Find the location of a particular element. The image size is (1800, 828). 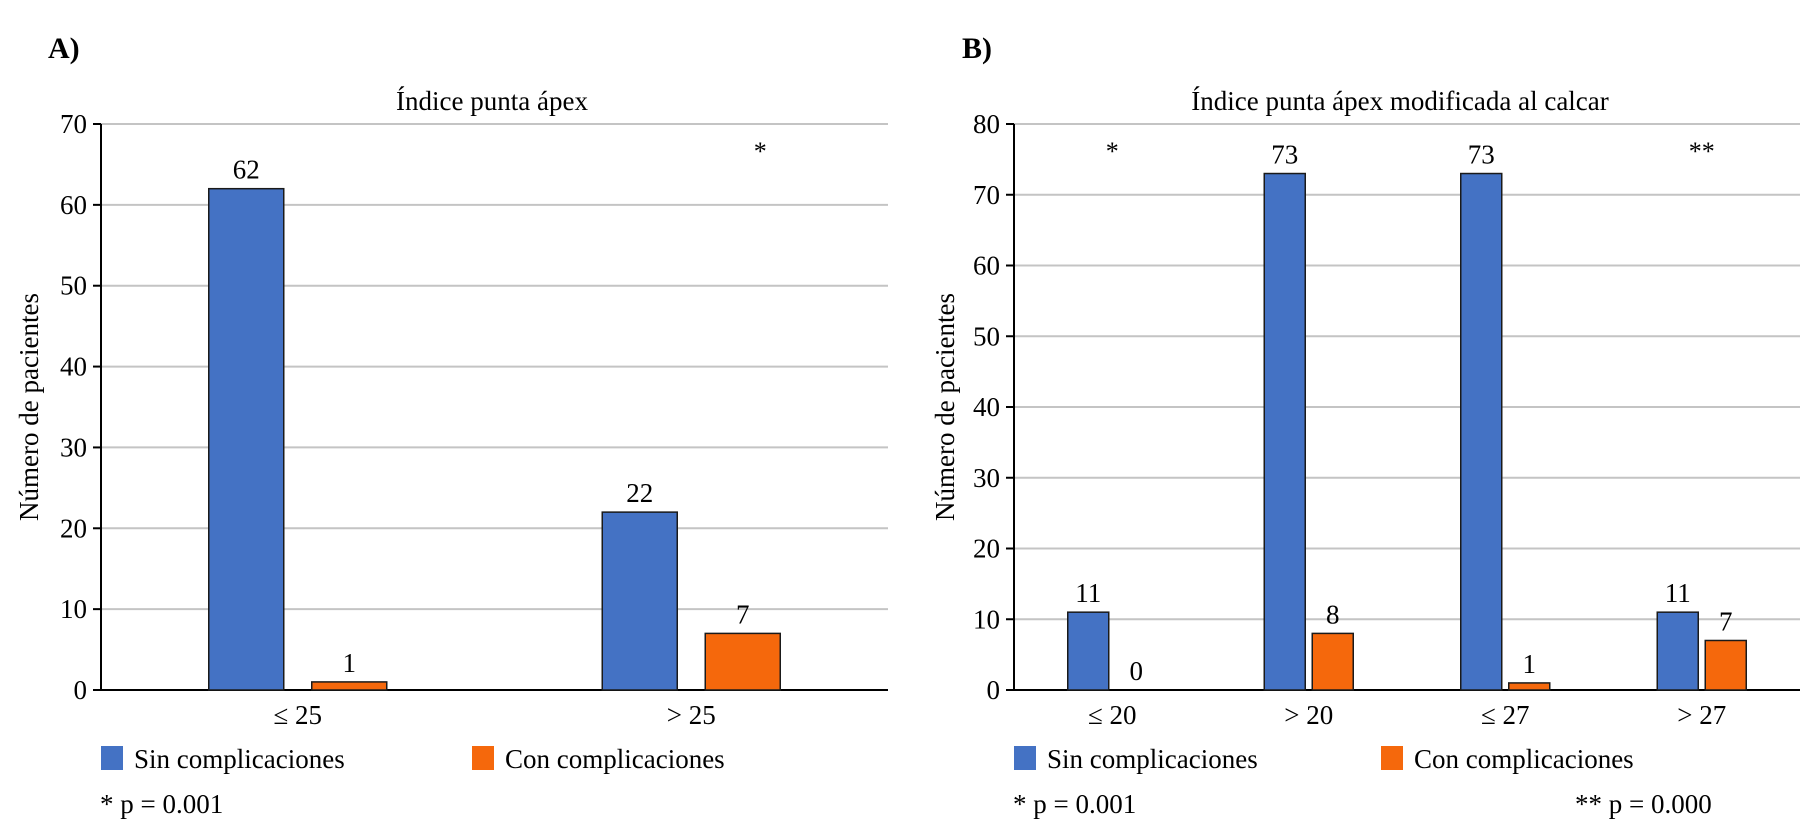

panel-a-y-tick-label: 70 is located at coordinates (73, 124).